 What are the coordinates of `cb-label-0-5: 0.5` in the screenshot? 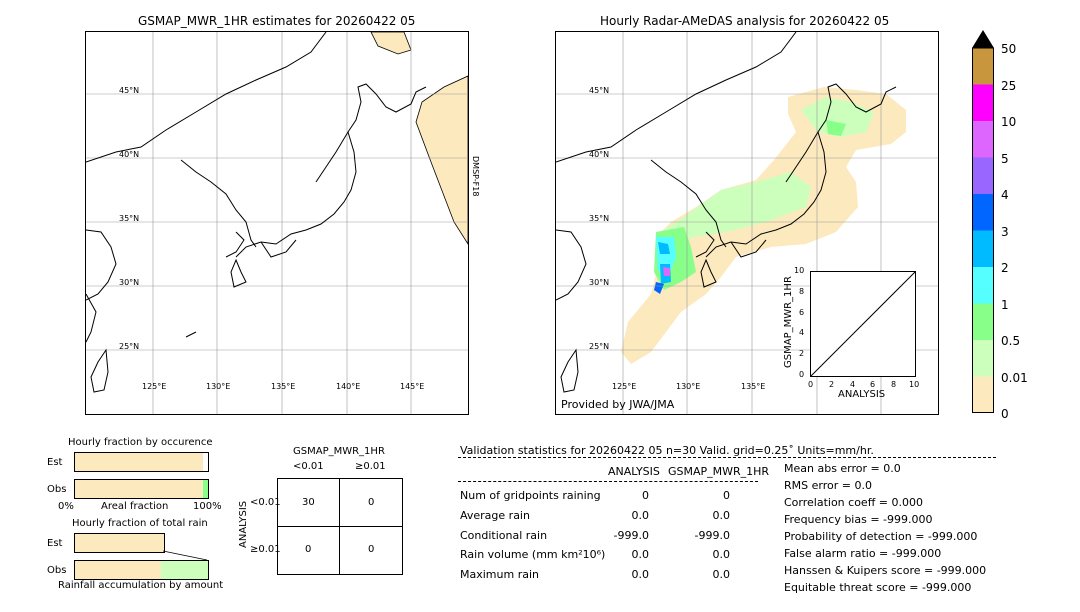 It's located at (1011, 341).